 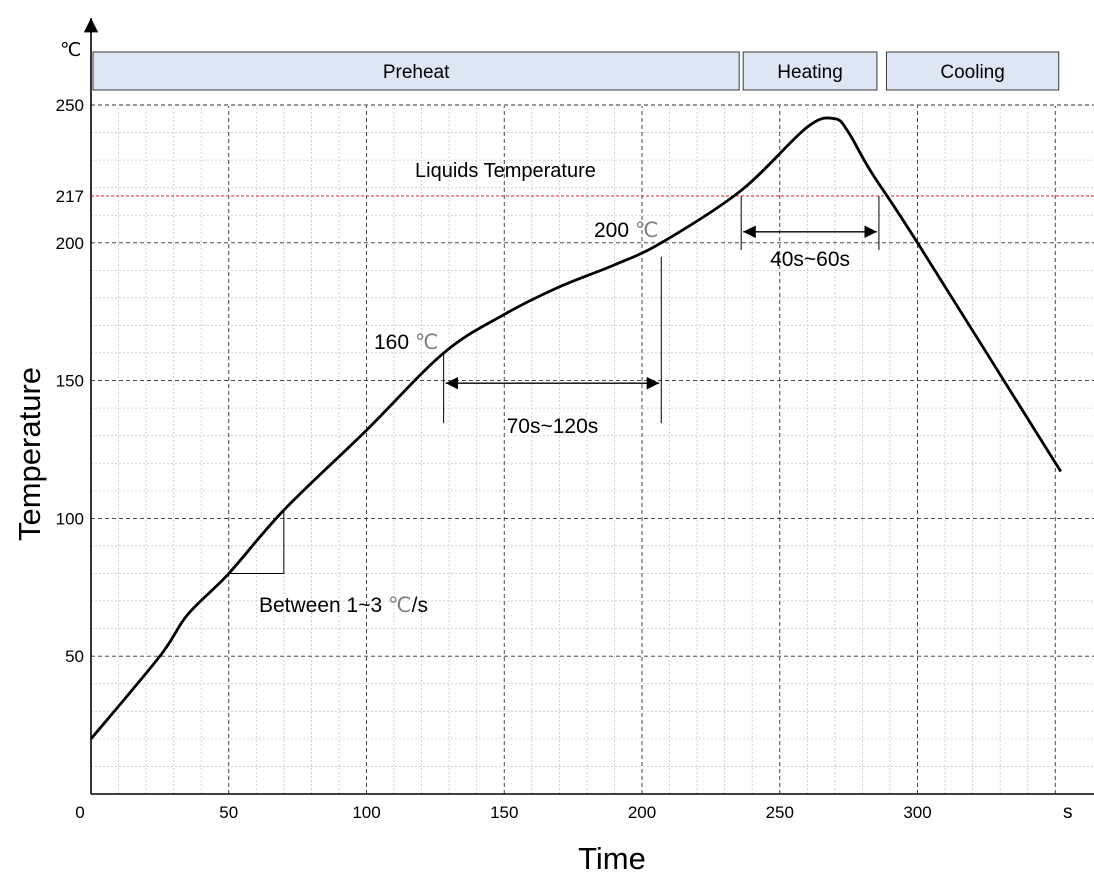 I want to click on x-tick-label: 200, so click(x=642, y=812).